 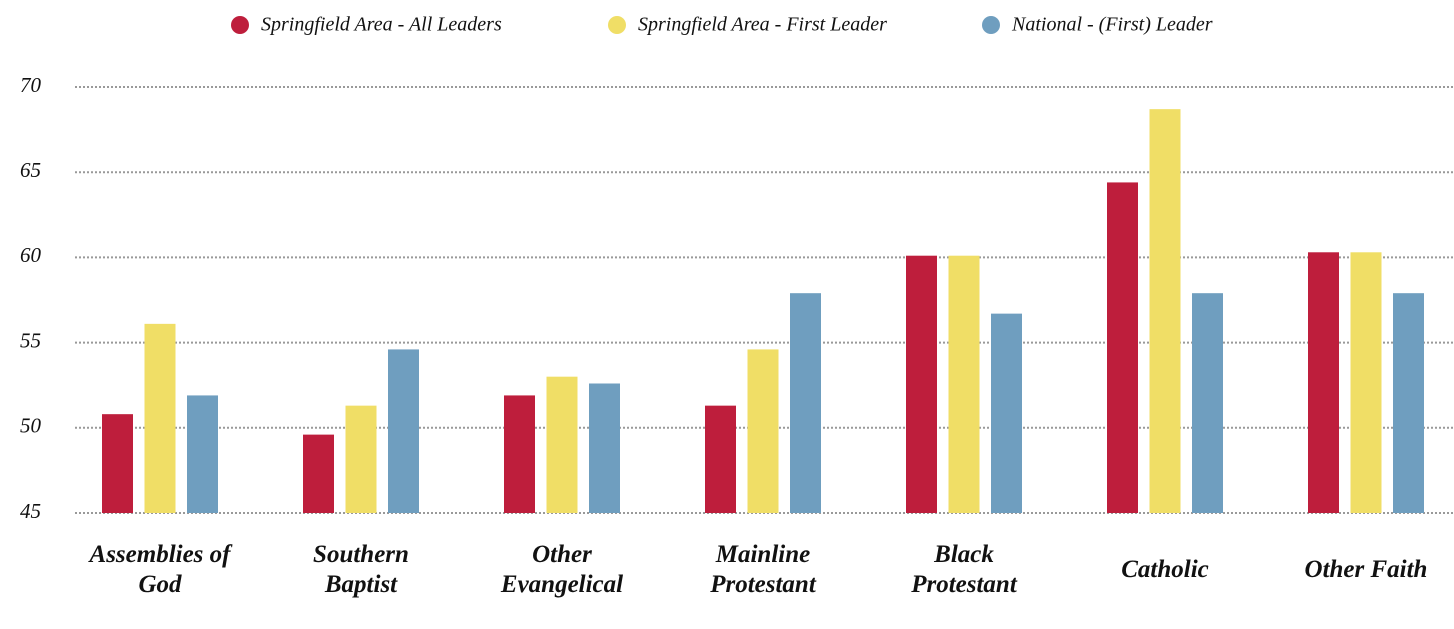 What do you see at coordinates (1165, 569) in the screenshot?
I see `x-tick-label: Catholic` at bounding box center [1165, 569].